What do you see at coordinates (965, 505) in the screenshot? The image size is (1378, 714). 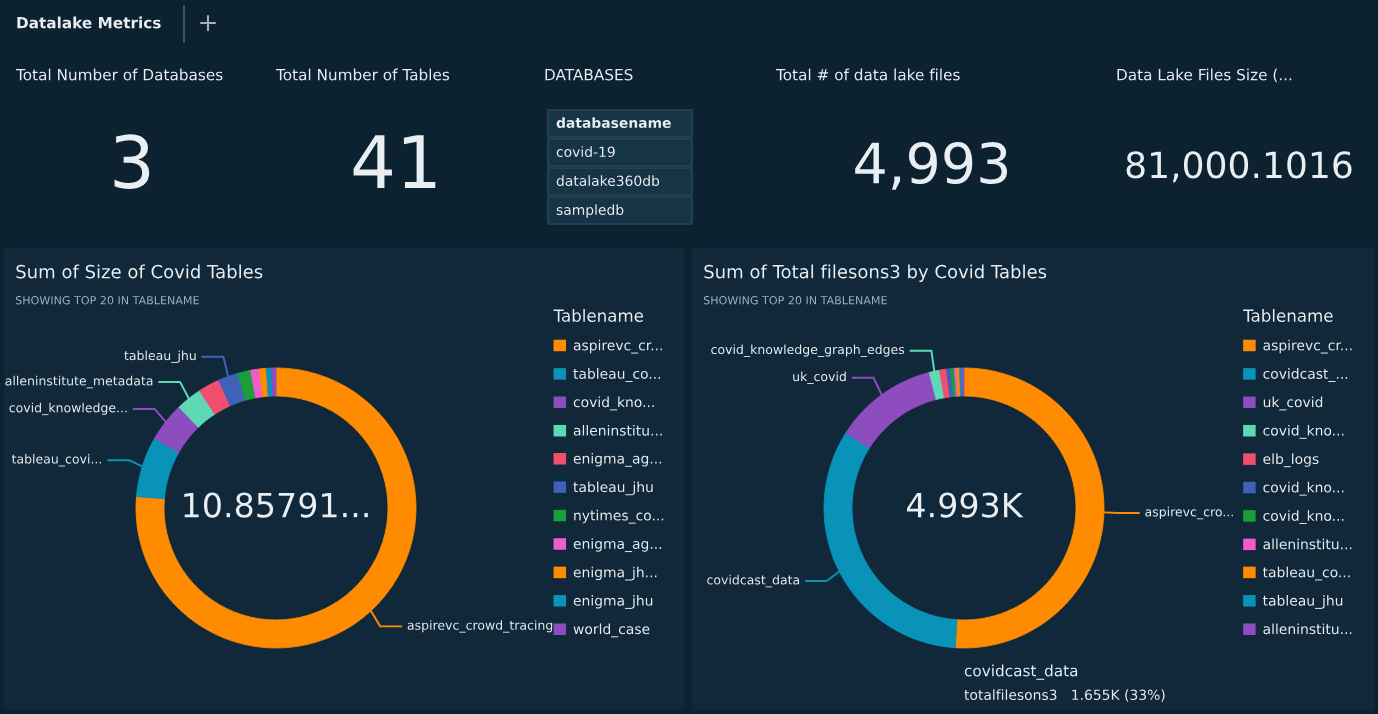 I see `text: 4.993K` at bounding box center [965, 505].